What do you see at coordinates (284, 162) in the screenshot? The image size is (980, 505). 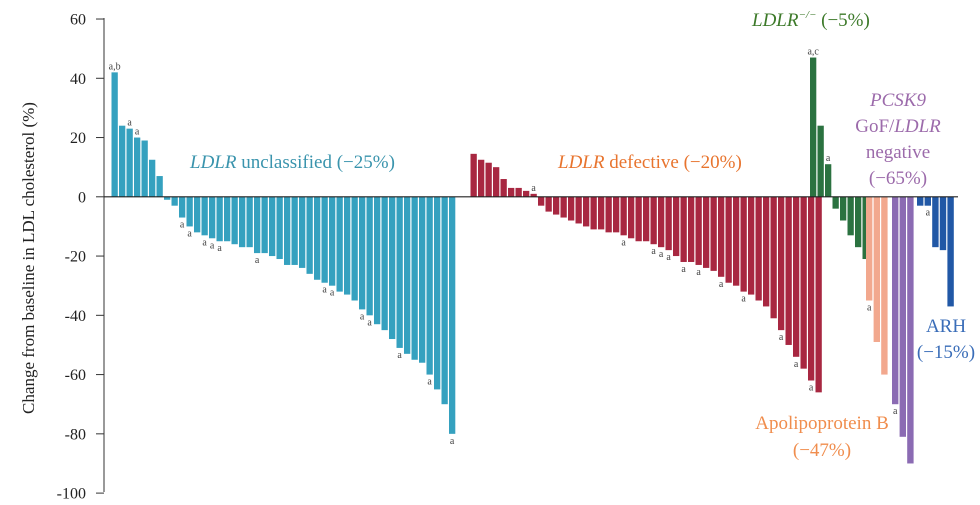 I see `group-label-text: unclassified` at bounding box center [284, 162].